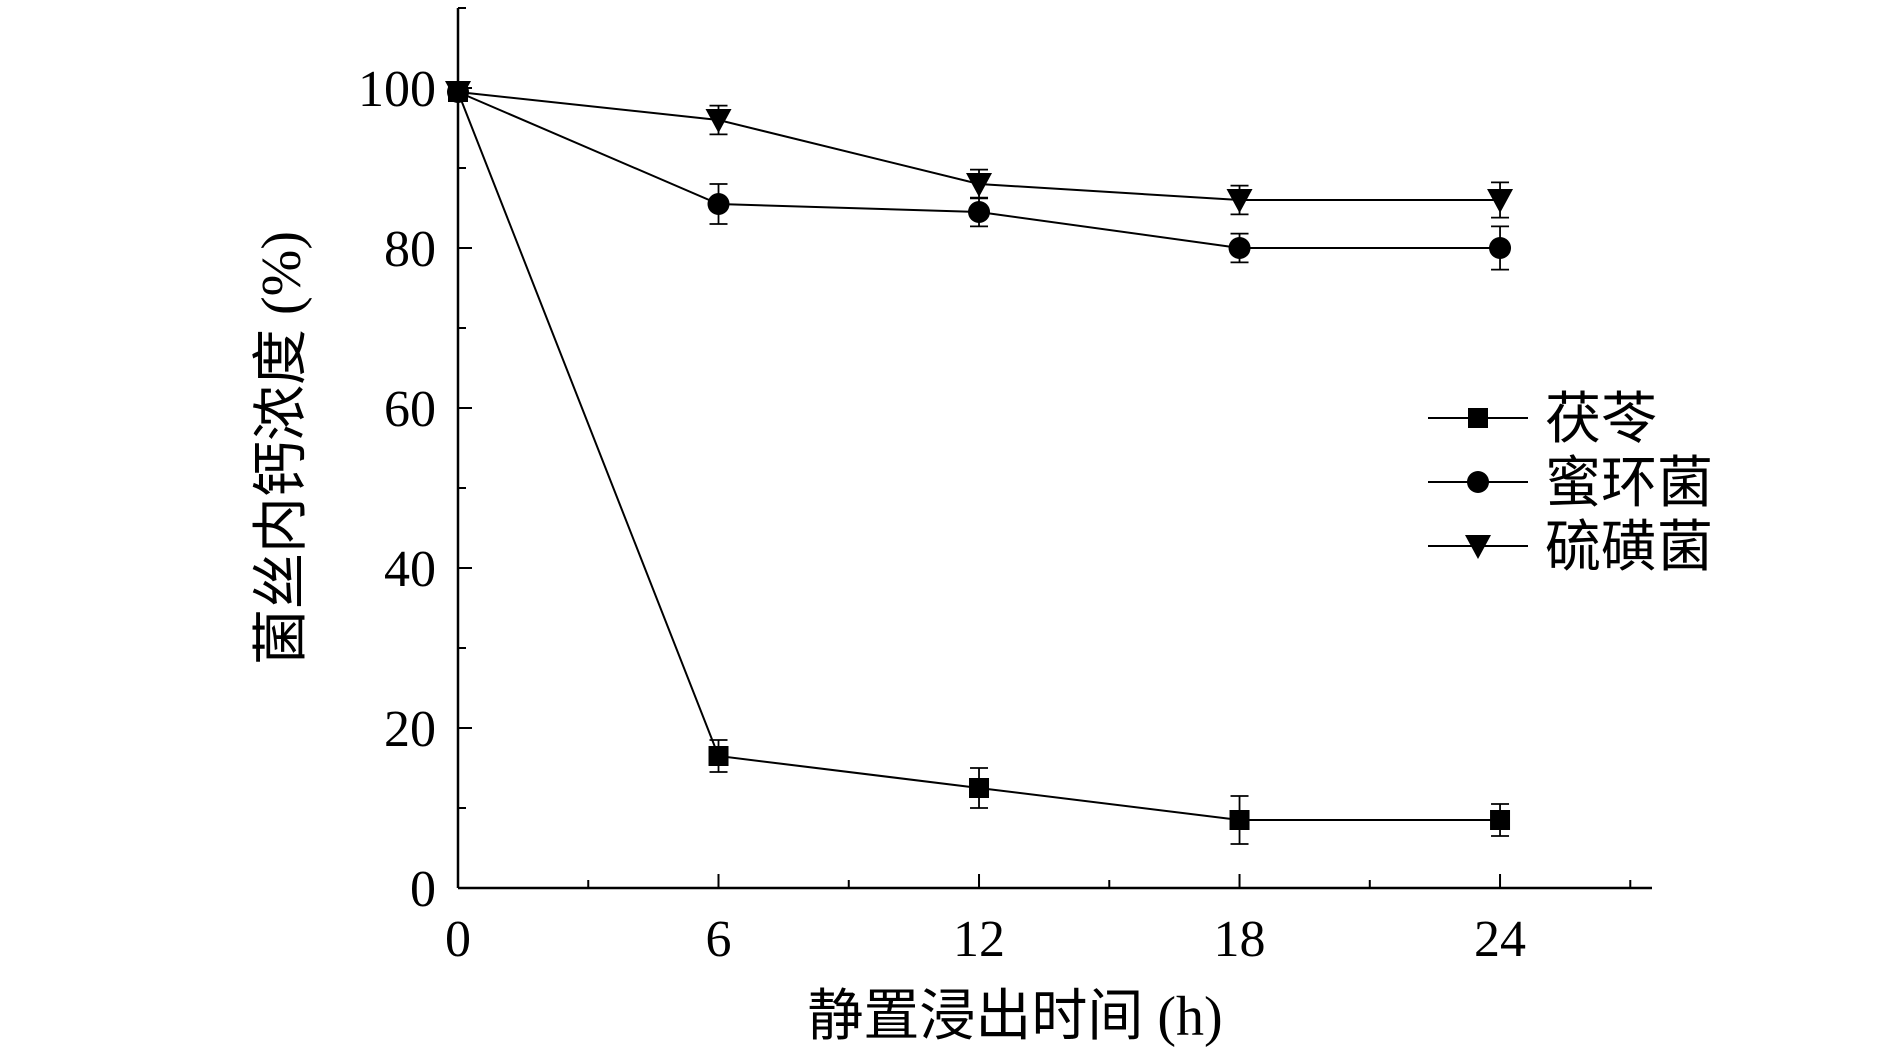 The height and width of the screenshot is (1057, 1890). Describe the element at coordinates (1601, 420) in the screenshot. I see `legend-label: 茯苓` at that location.